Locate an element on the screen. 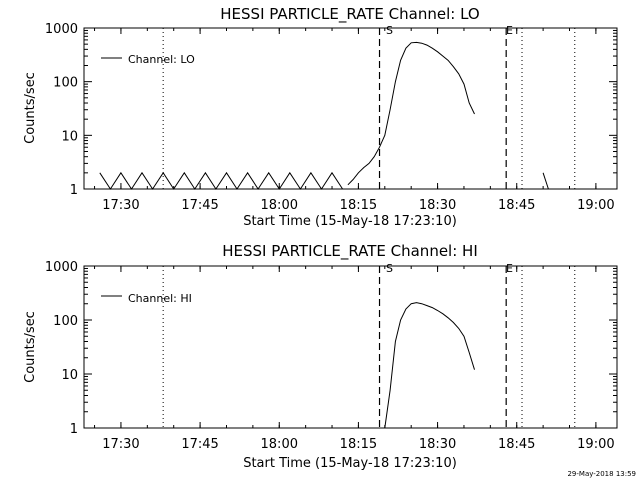  series-noise-line is located at coordinates (335, 181).